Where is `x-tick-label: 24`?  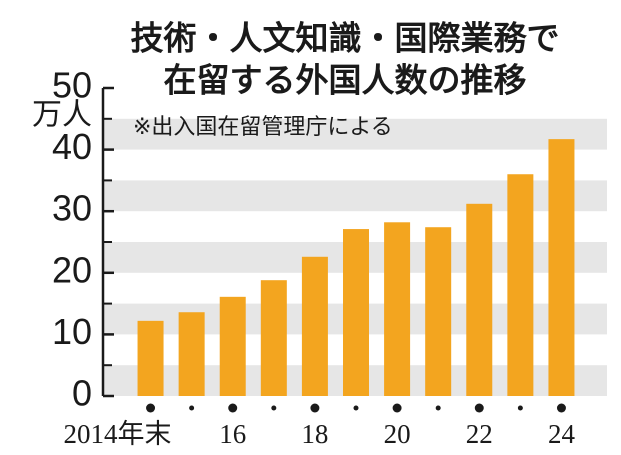 x-tick-label: 24 is located at coordinates (562, 434).